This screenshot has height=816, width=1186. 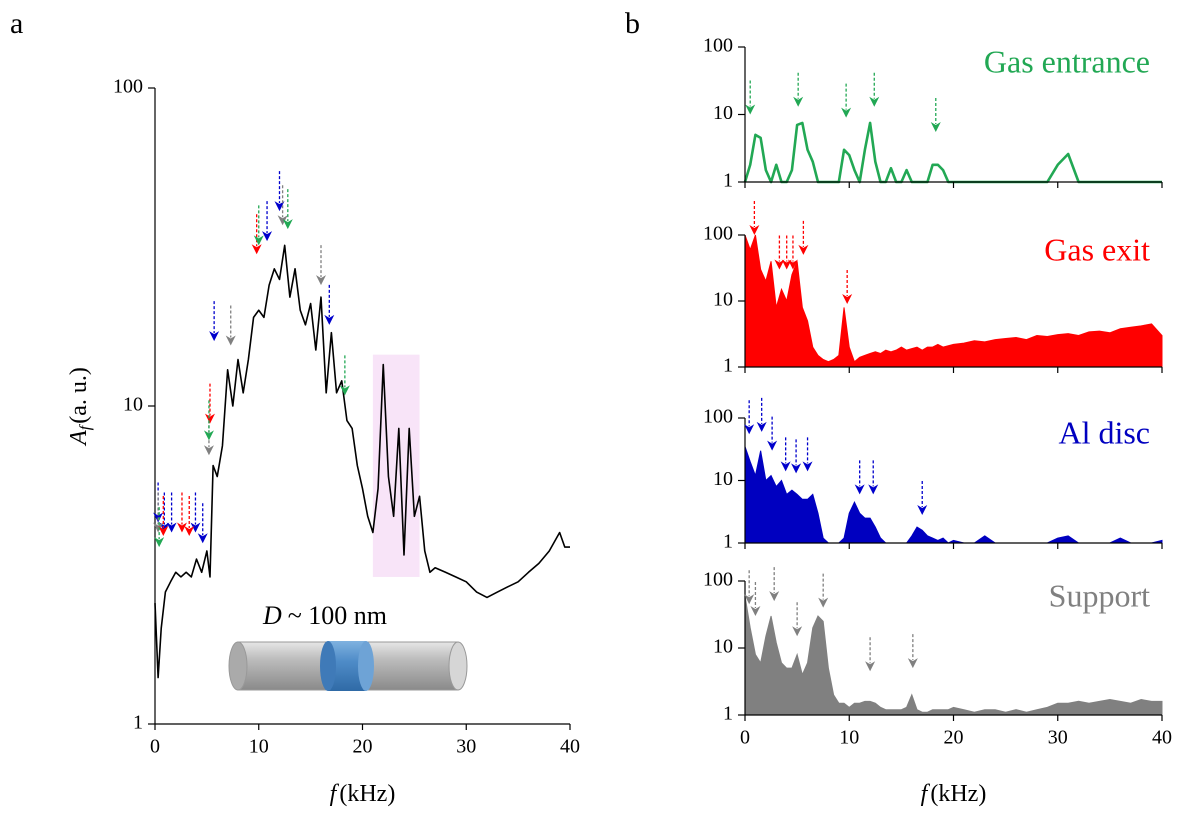 I want to click on chart-title: Support, so click(x=1099, y=595).